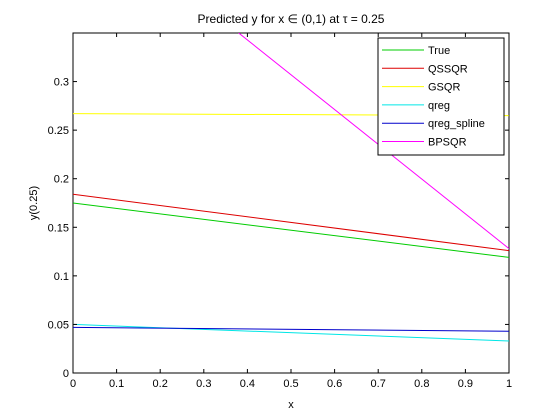 The image size is (560, 420). What do you see at coordinates (439, 106) in the screenshot?
I see `legend-label: qreg` at bounding box center [439, 106].